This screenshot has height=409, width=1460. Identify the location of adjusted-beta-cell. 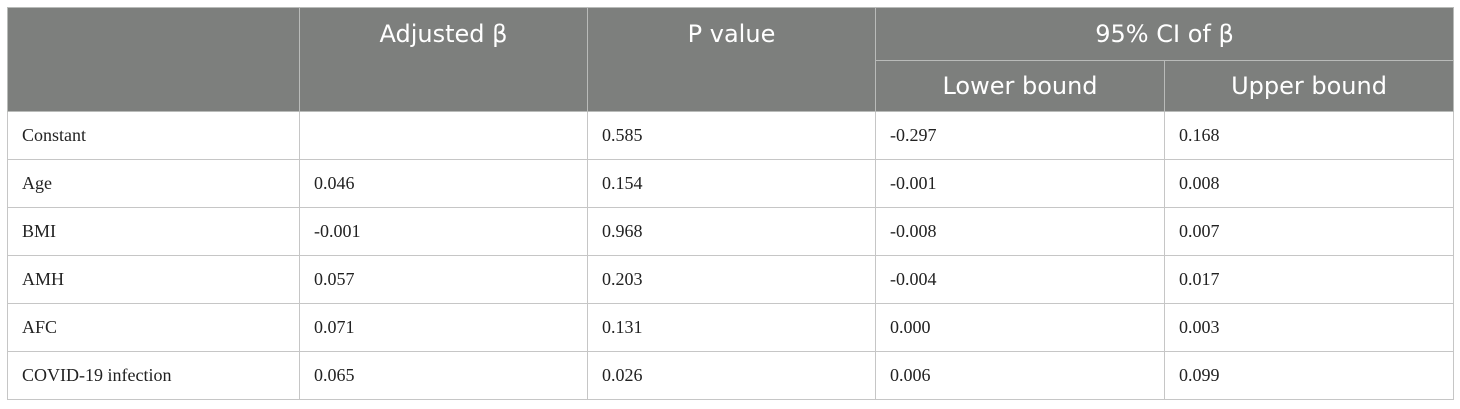
(443, 135).